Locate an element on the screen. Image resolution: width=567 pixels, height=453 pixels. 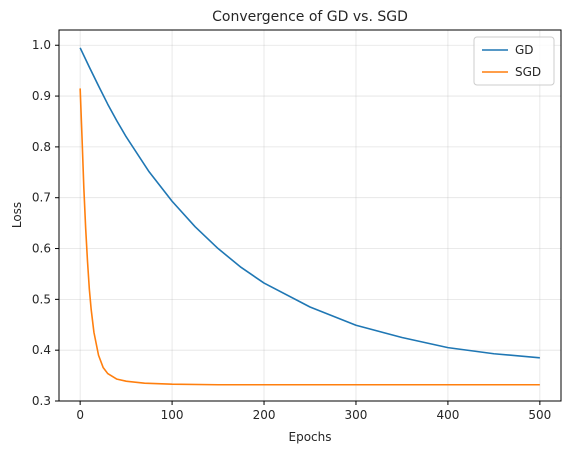
y-tick-label: 0.5 is located at coordinates (41, 299).